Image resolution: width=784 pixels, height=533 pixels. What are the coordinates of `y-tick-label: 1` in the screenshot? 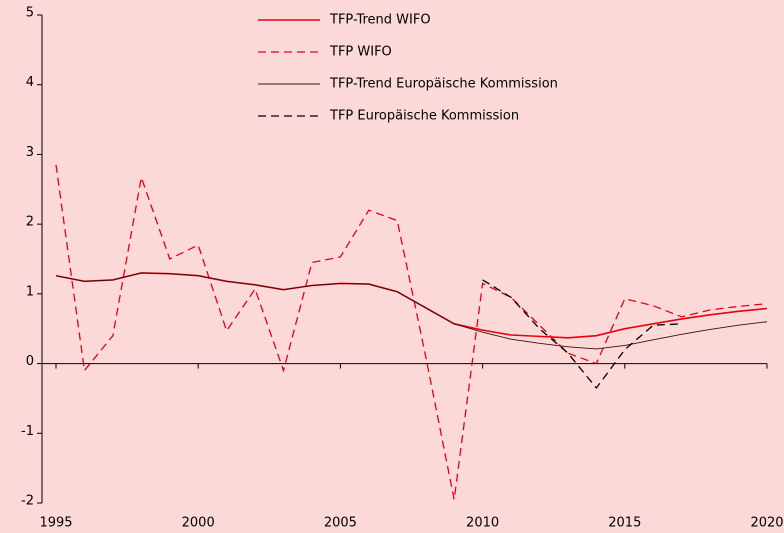 It's located at (30, 291).